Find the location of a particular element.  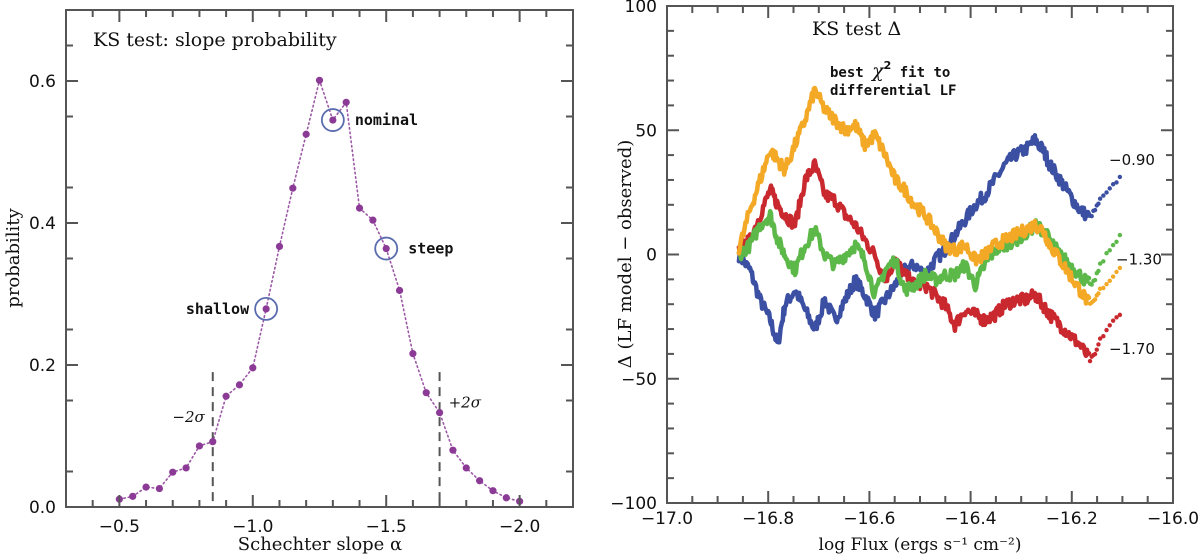

annotation-text: best is located at coordinates (851, 73).